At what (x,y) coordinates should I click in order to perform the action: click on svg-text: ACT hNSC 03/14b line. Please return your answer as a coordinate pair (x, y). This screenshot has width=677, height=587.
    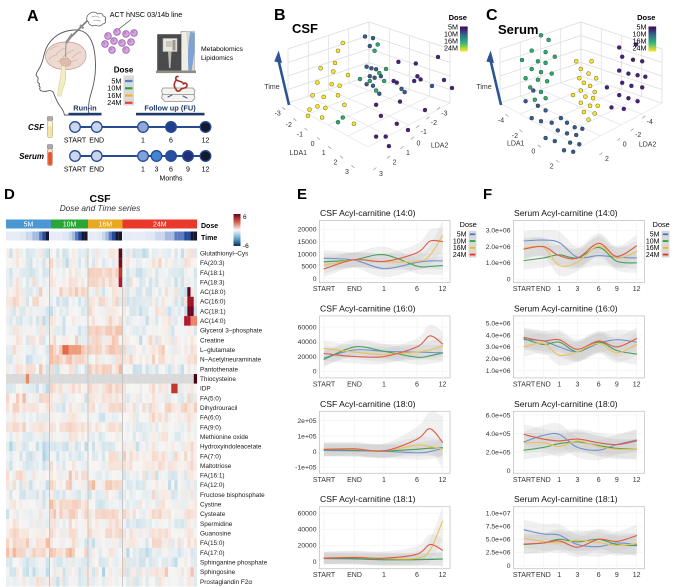
    Looking at the image, I should click on (146, 14).